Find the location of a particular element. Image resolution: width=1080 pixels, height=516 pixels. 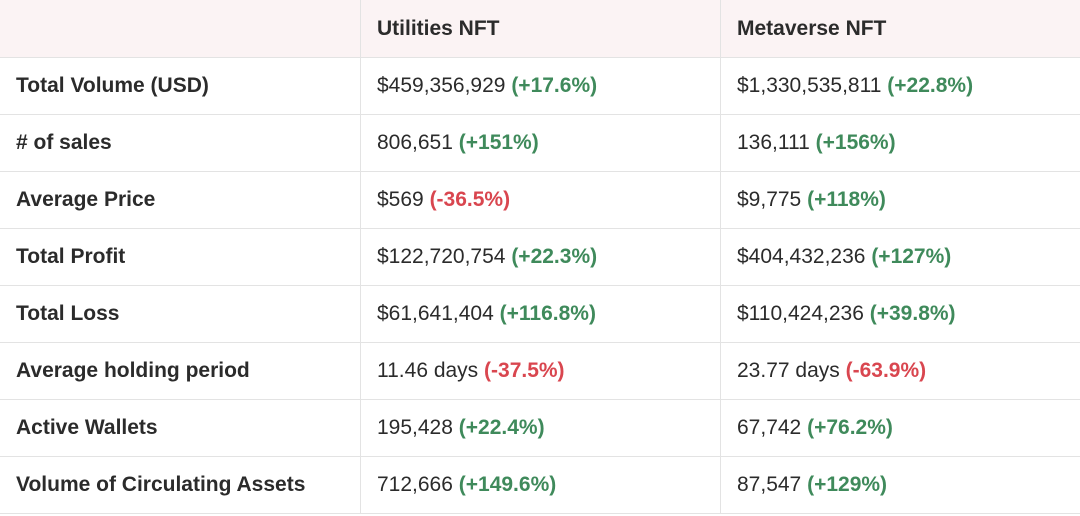

column-header: Metaverse NFT is located at coordinates (900, 29).